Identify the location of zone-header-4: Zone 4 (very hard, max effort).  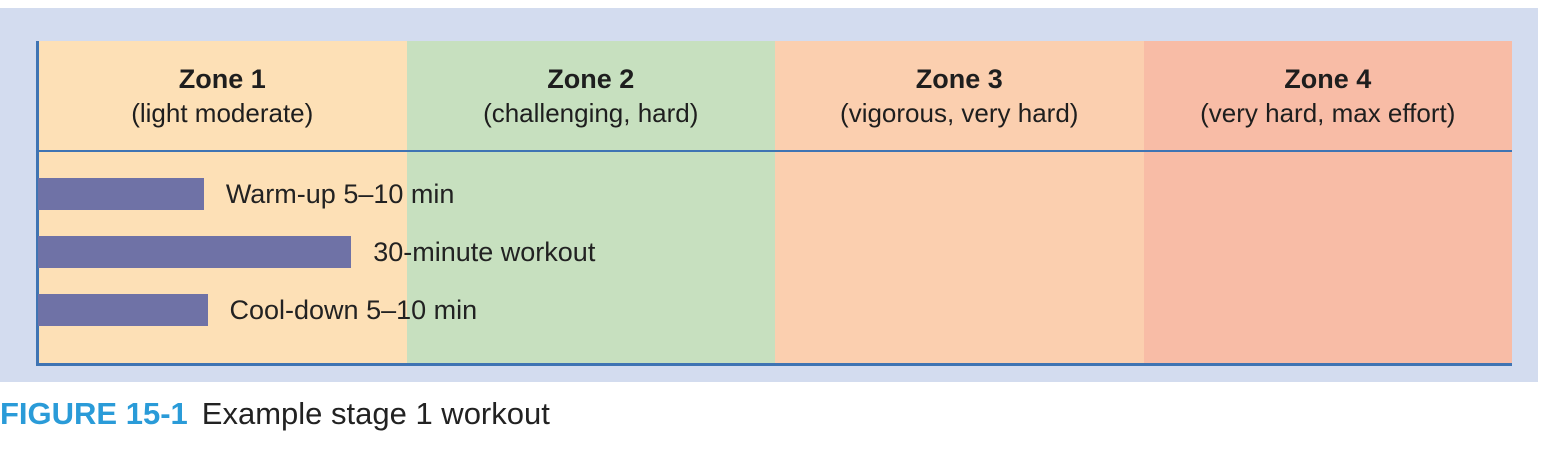
(1328, 96).